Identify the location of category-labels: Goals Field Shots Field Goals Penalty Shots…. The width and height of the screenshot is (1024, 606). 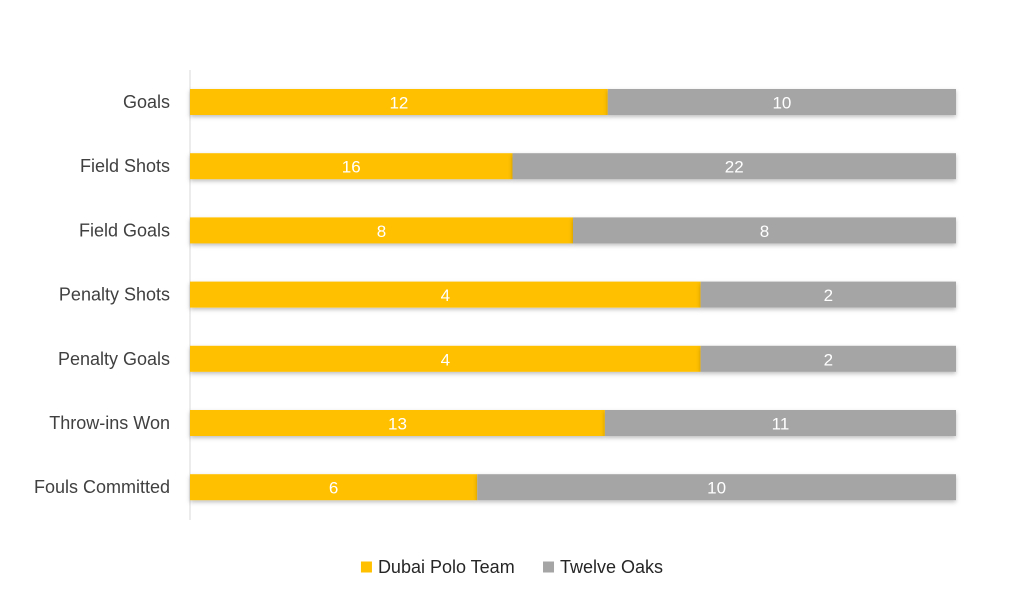
(102, 294).